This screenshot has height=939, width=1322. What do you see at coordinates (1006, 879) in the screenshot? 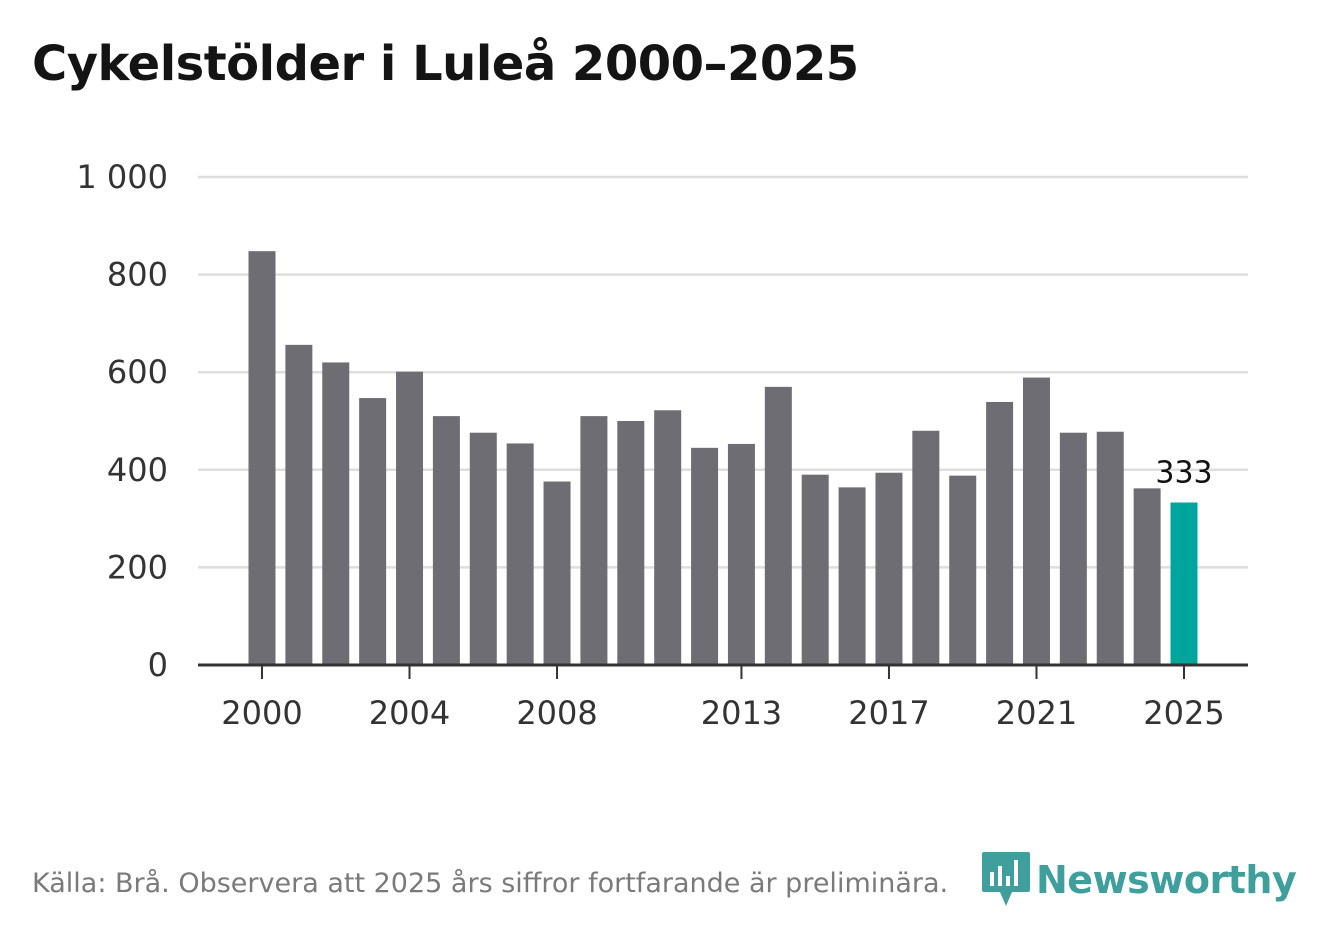
I see `newsworthy-logo-icon` at bounding box center [1006, 879].